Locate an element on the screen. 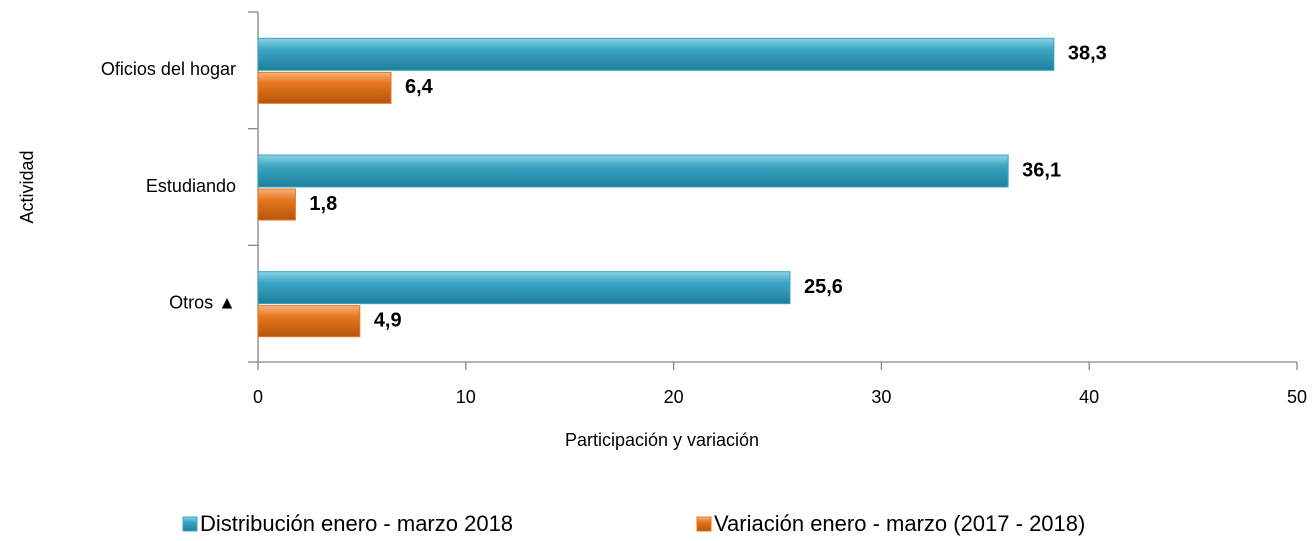 Image resolution: width=1316 pixels, height=541 pixels. data-label: 4,9 is located at coordinates (388, 320).